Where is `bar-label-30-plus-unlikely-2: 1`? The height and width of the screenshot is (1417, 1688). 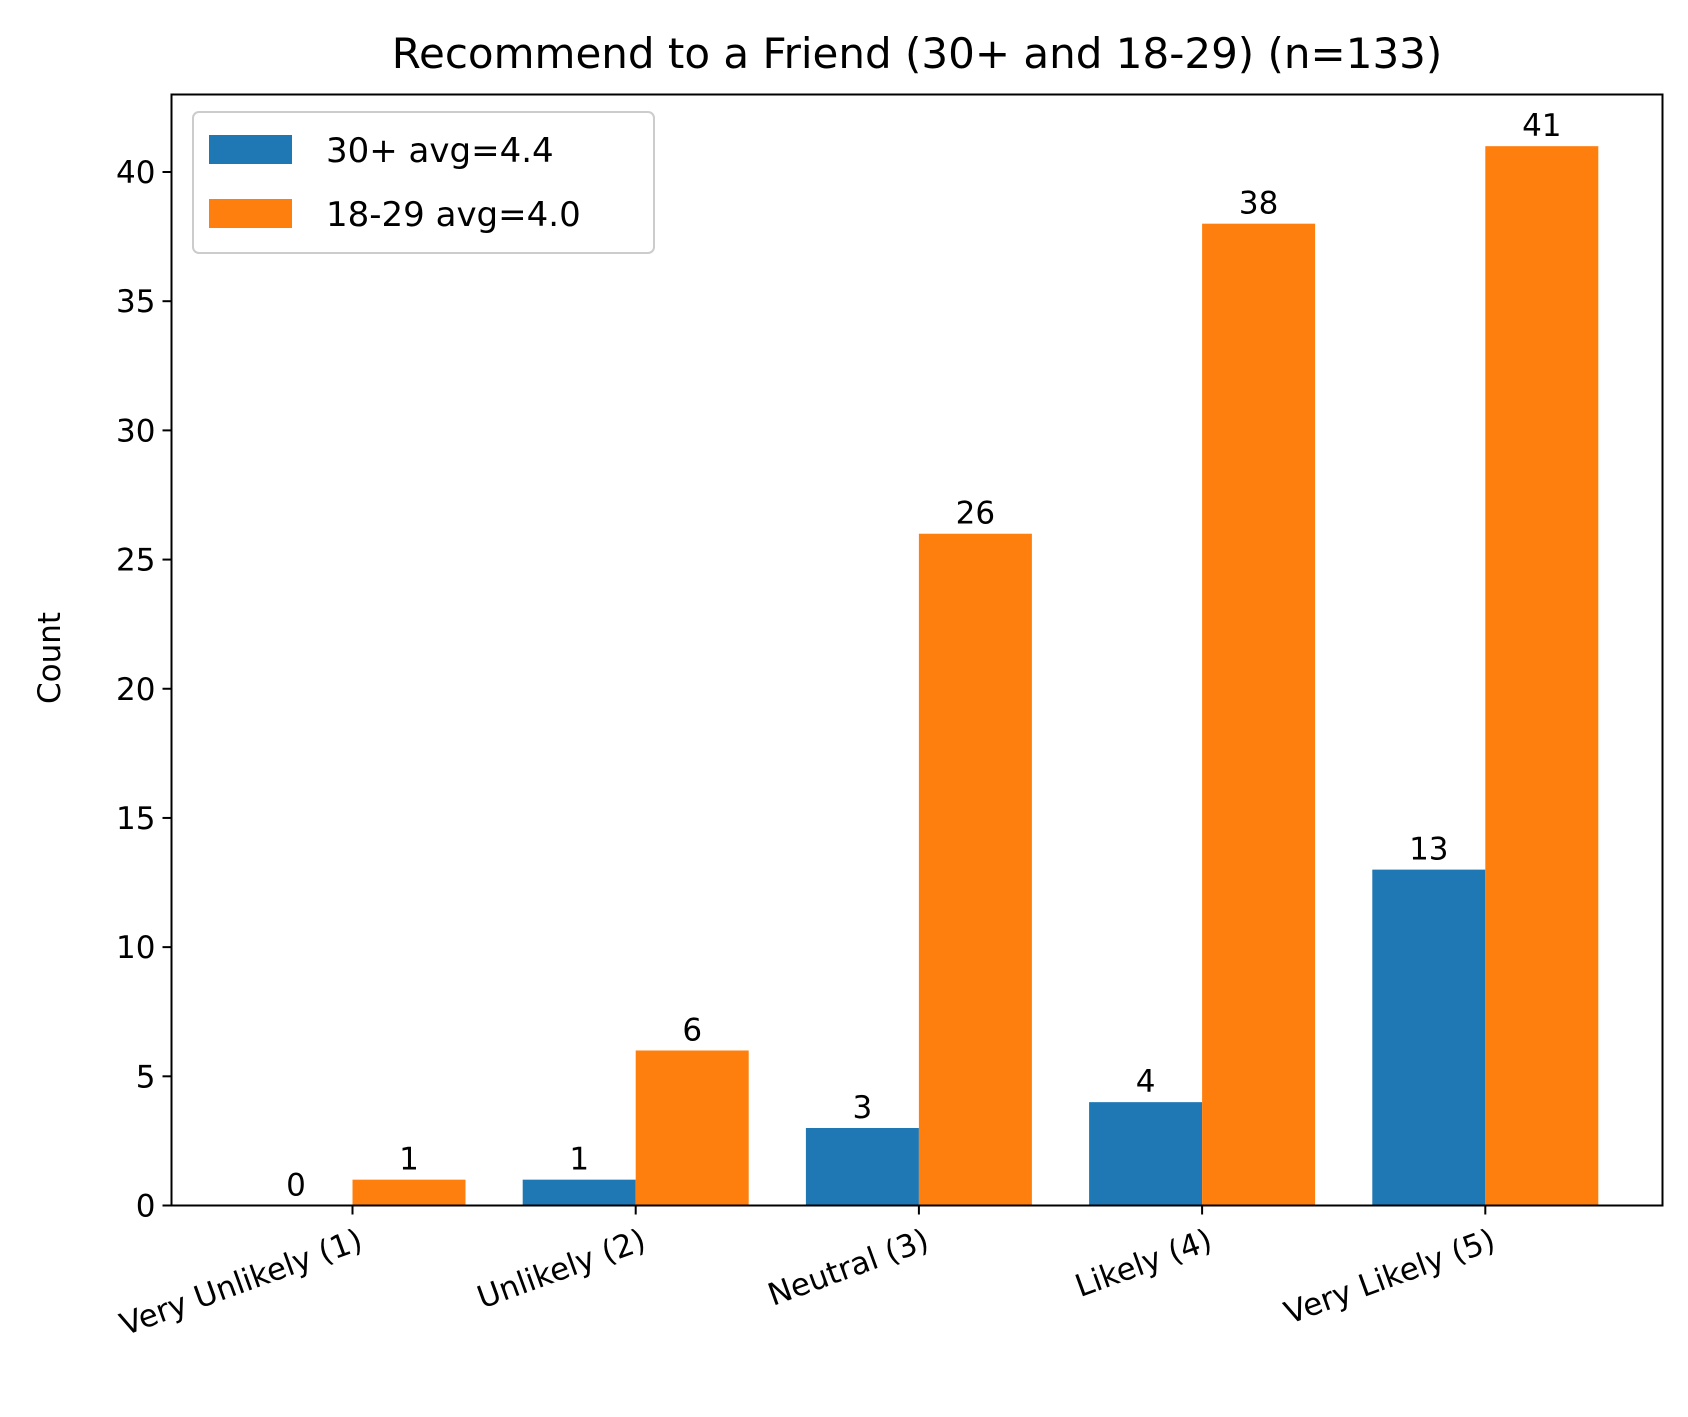 bar-label-30-plus-unlikely-2: 1 is located at coordinates (579, 1160).